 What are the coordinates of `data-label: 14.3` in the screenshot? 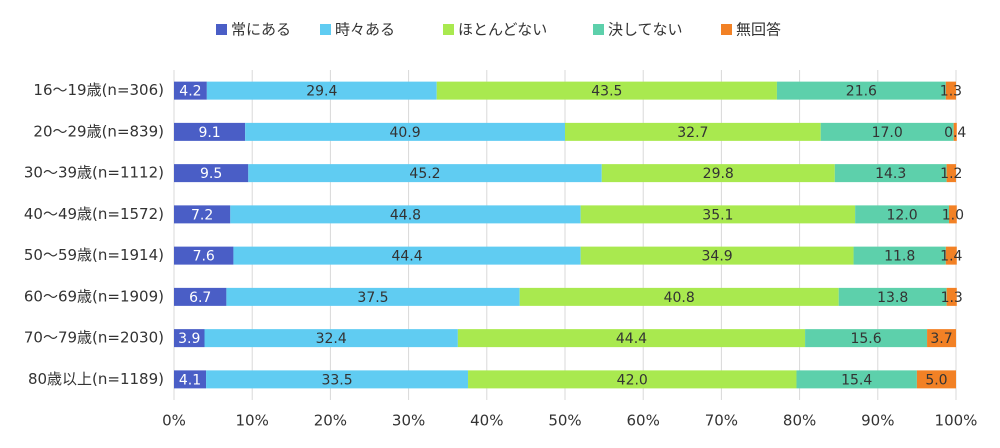 It's located at (890, 174).